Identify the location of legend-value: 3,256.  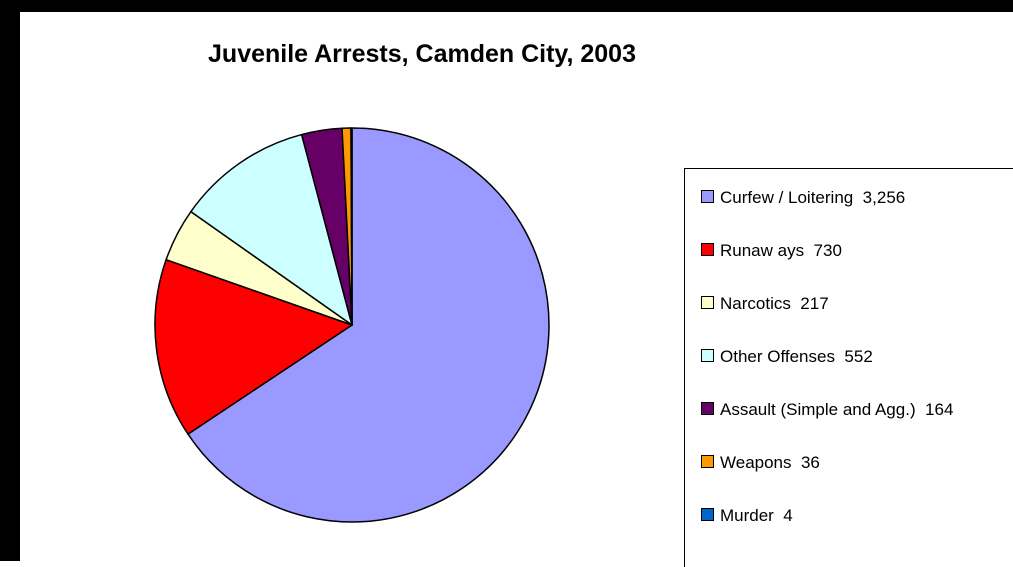
(879, 197).